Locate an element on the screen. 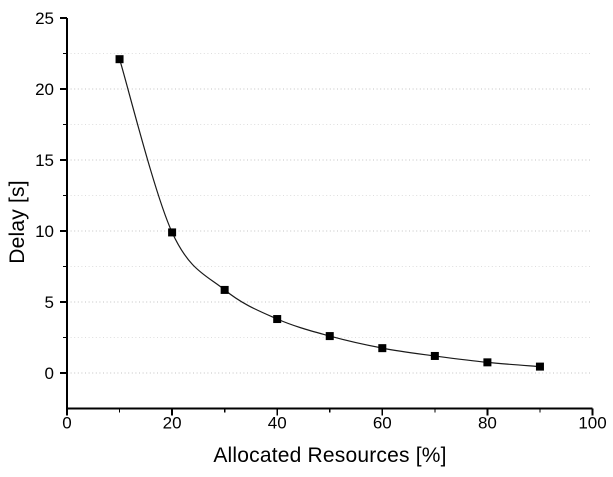 Image resolution: width=613 pixels, height=477 pixels. y-tick-label: 5 is located at coordinates (49, 302).